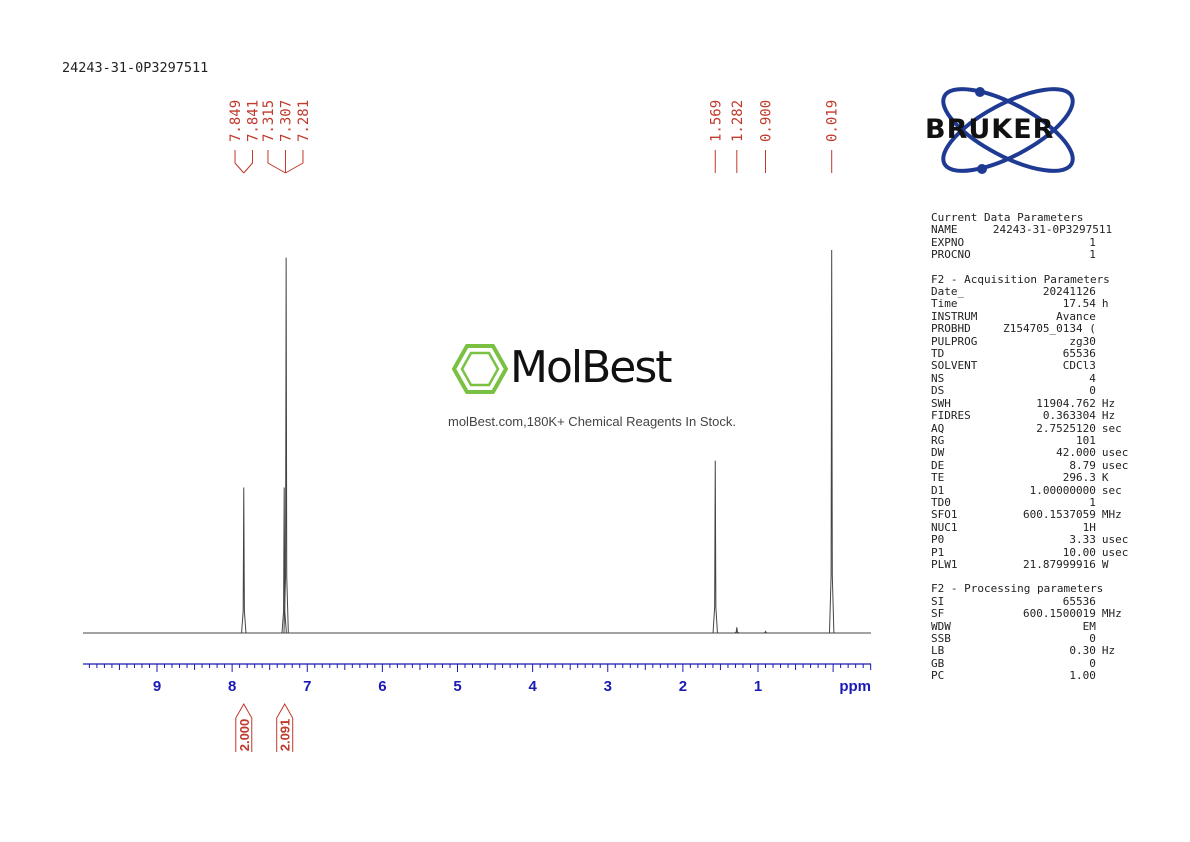 This screenshot has width=1190, height=842. What do you see at coordinates (591, 367) in the screenshot?
I see `watermark-name: MolBest` at bounding box center [591, 367].